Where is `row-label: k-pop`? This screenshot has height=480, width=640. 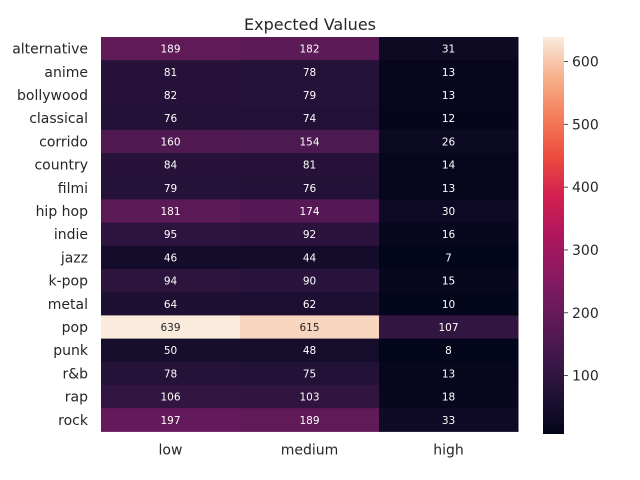
row-label: k-pop is located at coordinates (69, 282).